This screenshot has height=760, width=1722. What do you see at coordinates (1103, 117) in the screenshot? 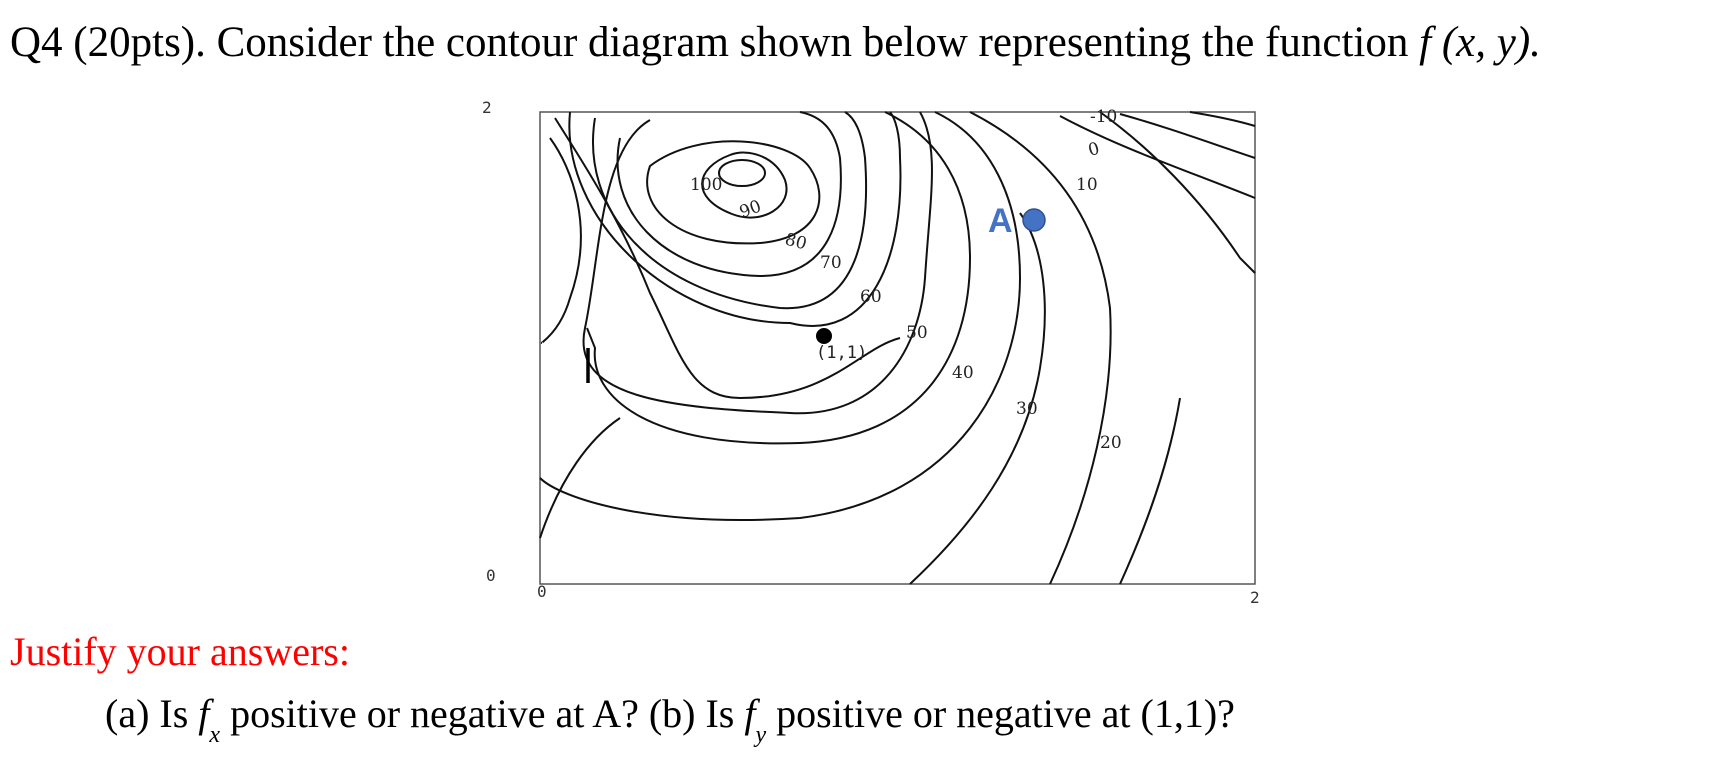
I see `level-label-neg10: -10` at bounding box center [1103, 117].